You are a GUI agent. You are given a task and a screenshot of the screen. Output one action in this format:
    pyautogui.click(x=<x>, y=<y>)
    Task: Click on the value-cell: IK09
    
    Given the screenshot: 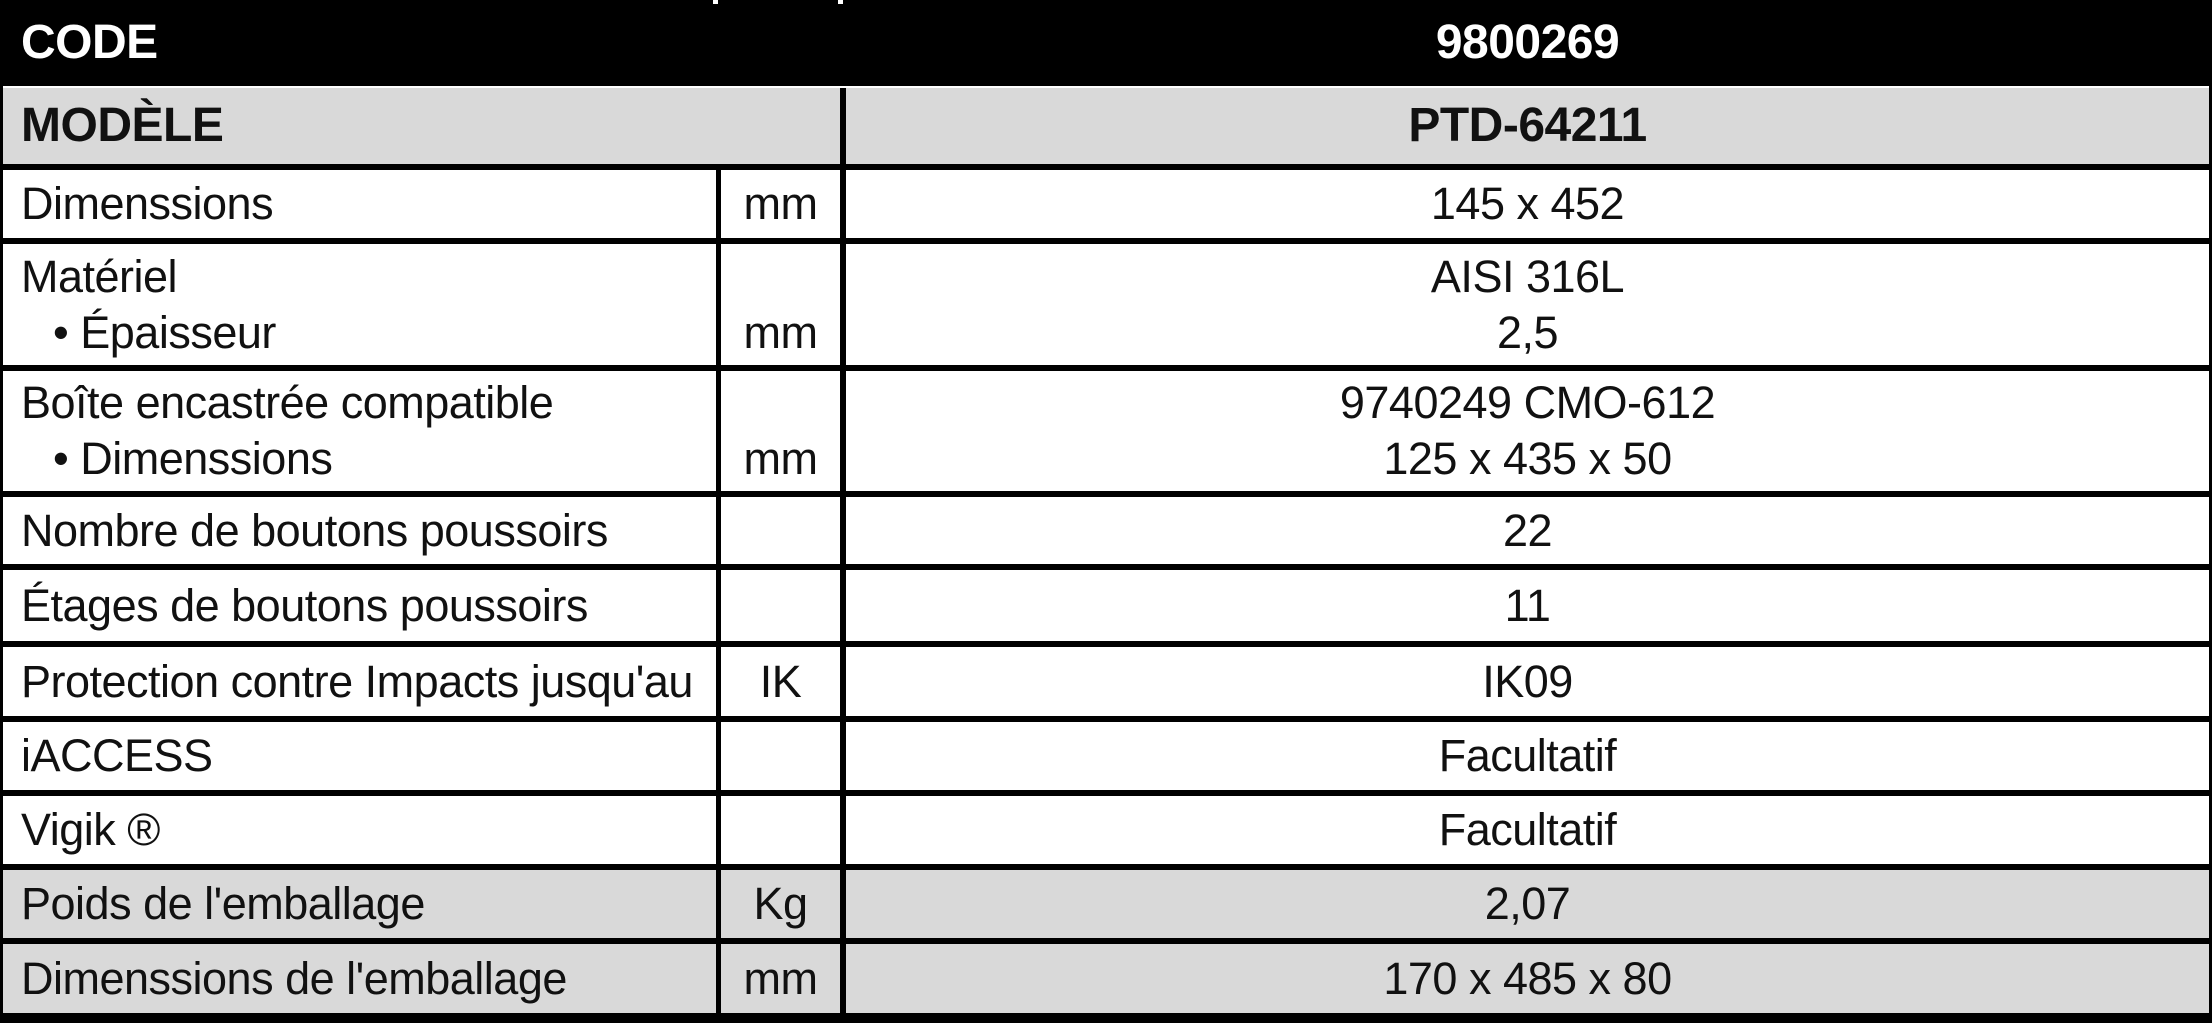 What is the action you would take?
    pyautogui.click(x=1527, y=681)
    